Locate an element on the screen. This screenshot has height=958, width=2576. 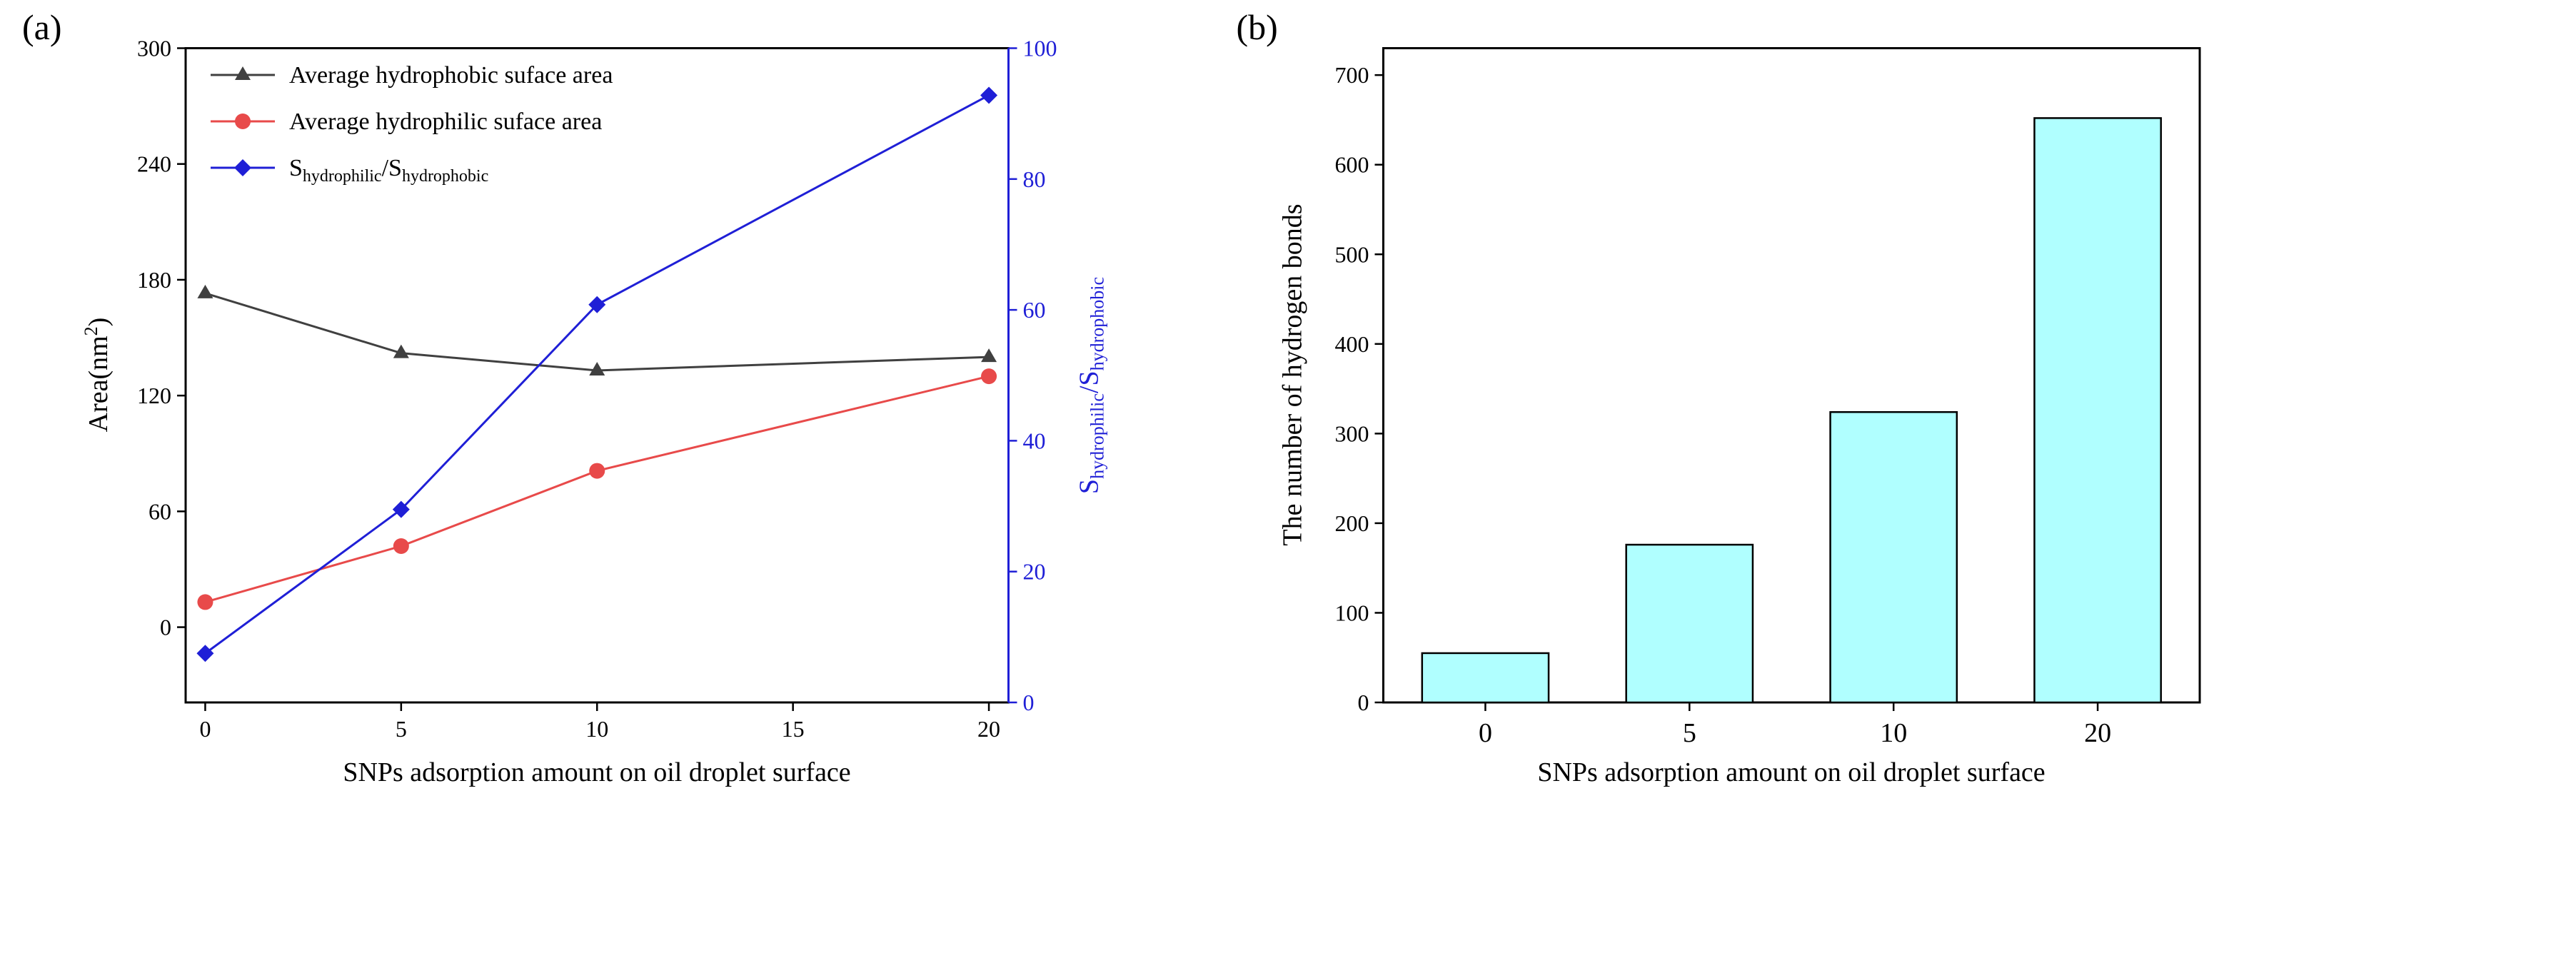
y-tick-label: 120 is located at coordinates (154, 395).